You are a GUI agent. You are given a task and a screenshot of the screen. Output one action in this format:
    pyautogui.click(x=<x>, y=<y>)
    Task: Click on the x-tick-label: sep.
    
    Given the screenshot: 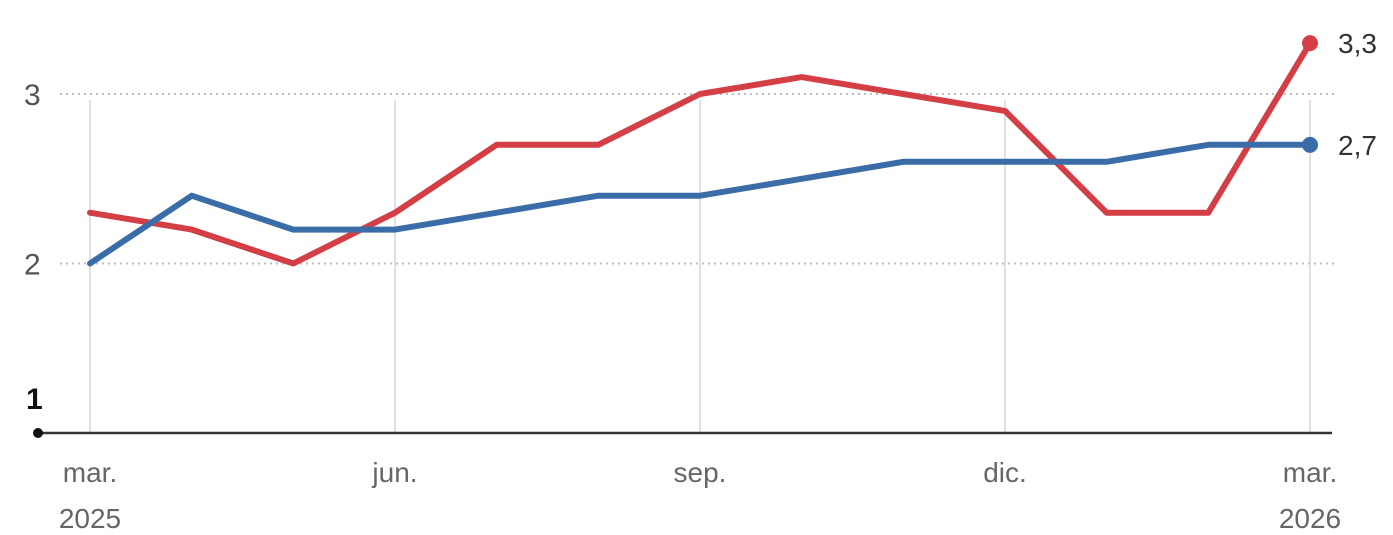 What is the action you would take?
    pyautogui.click(x=700, y=472)
    